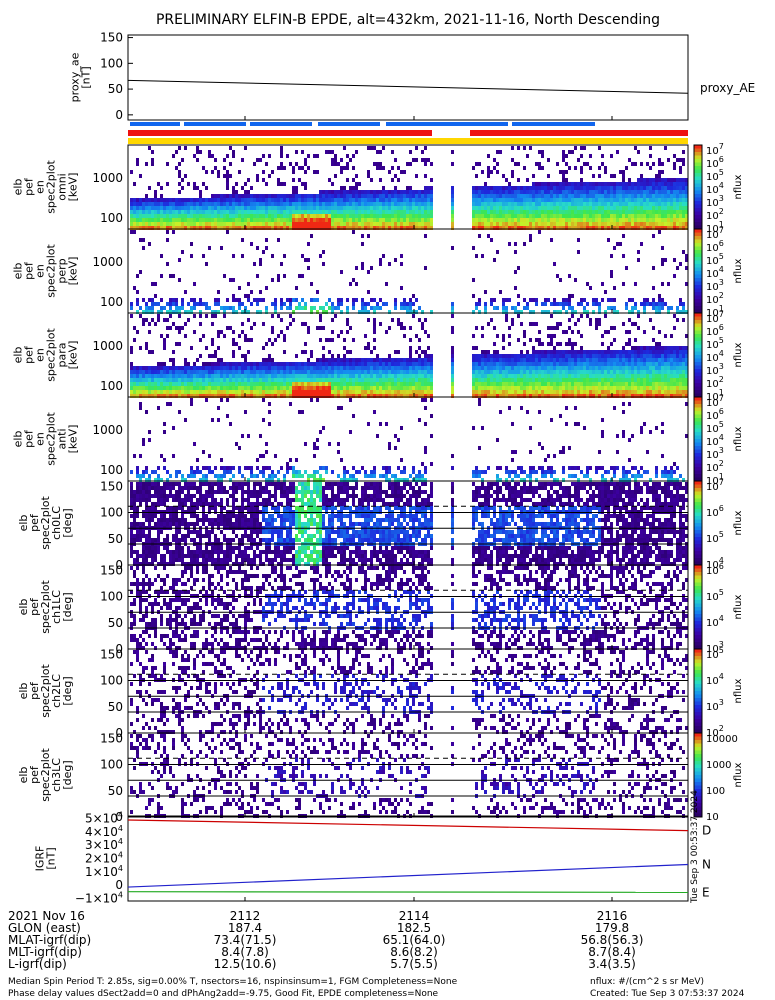 This screenshot has width=775, height=1000. Describe the element at coordinates (698, 374) in the screenshot. I see `colorbar-segment` at that location.